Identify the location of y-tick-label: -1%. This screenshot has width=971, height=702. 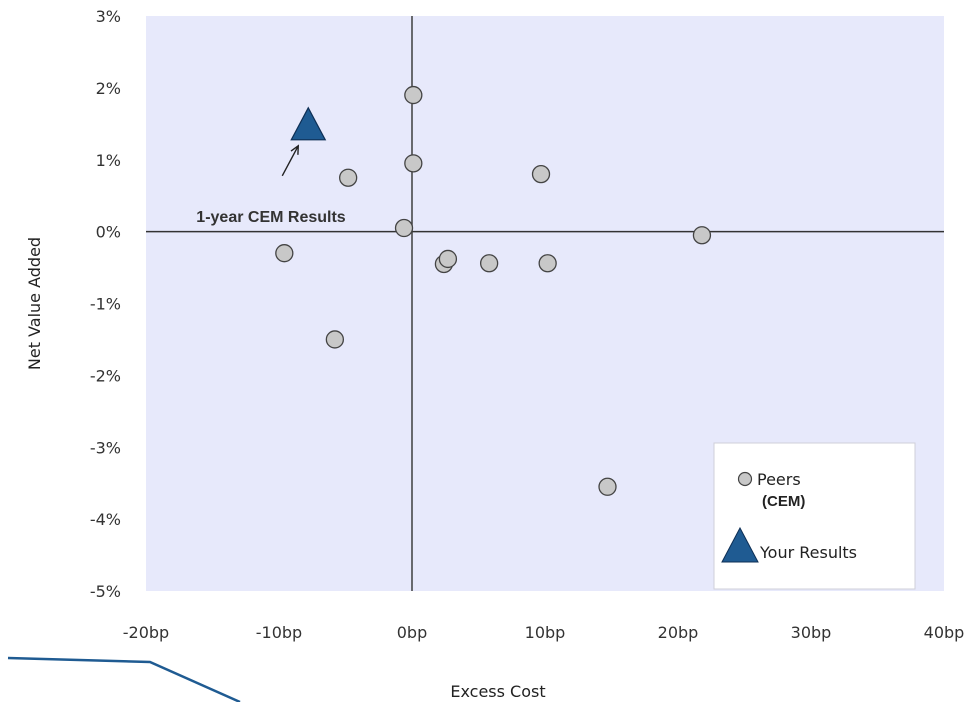
(105, 304).